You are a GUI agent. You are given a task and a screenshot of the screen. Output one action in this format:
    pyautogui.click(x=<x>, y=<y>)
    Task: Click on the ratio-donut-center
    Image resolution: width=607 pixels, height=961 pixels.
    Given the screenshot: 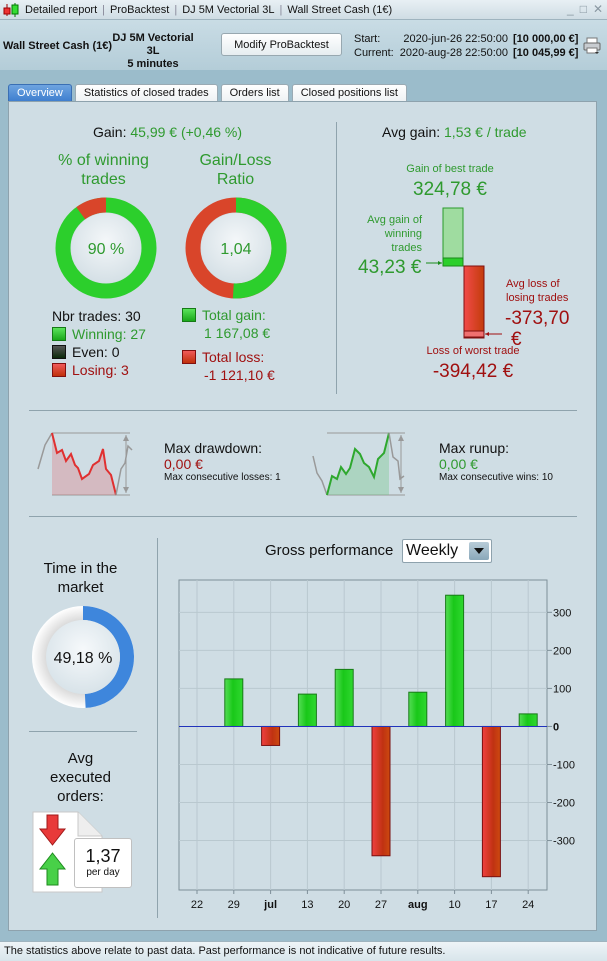 What is the action you would take?
    pyautogui.click(x=236, y=248)
    